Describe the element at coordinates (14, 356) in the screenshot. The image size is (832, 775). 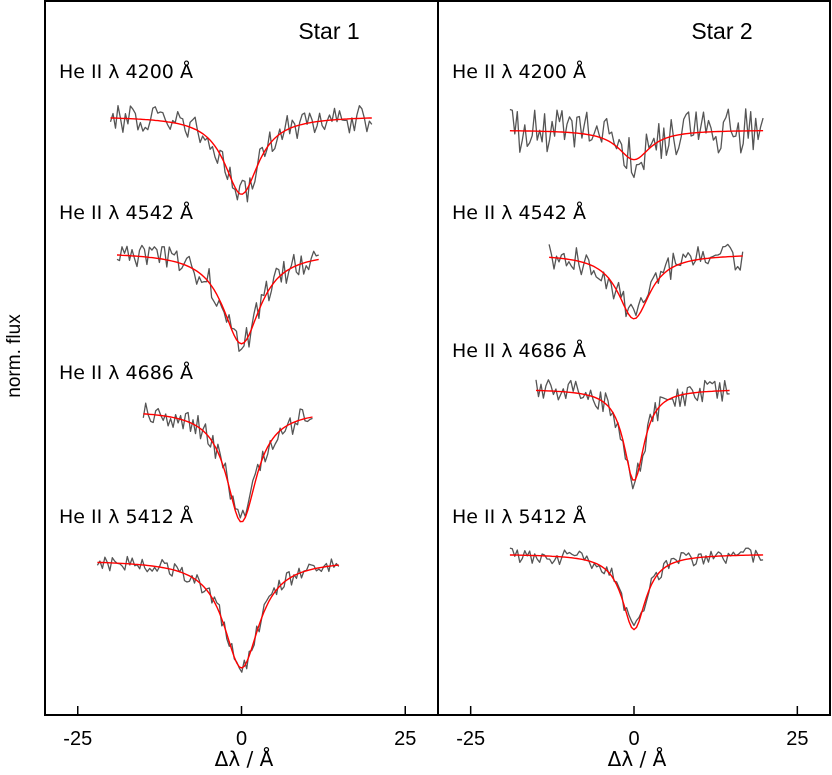
I see `y-axis-label: norm. flux` at that location.